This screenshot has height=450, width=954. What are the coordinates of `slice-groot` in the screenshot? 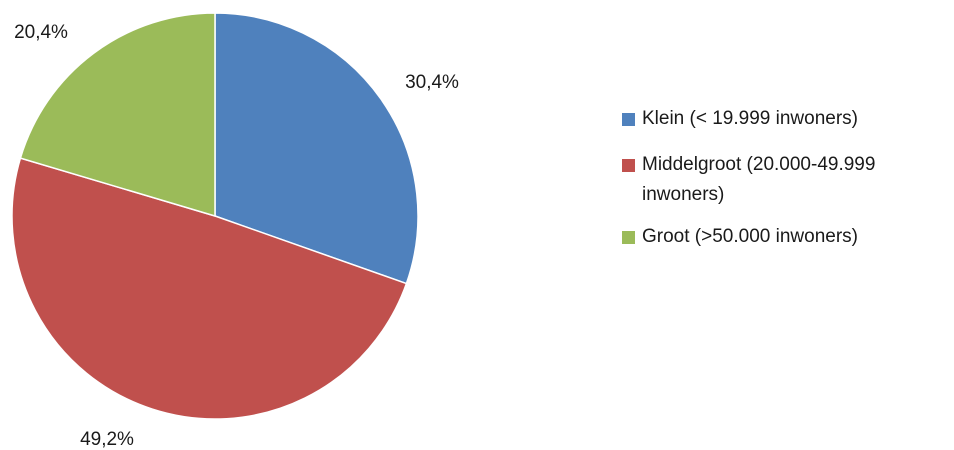 It's located at (117, 115).